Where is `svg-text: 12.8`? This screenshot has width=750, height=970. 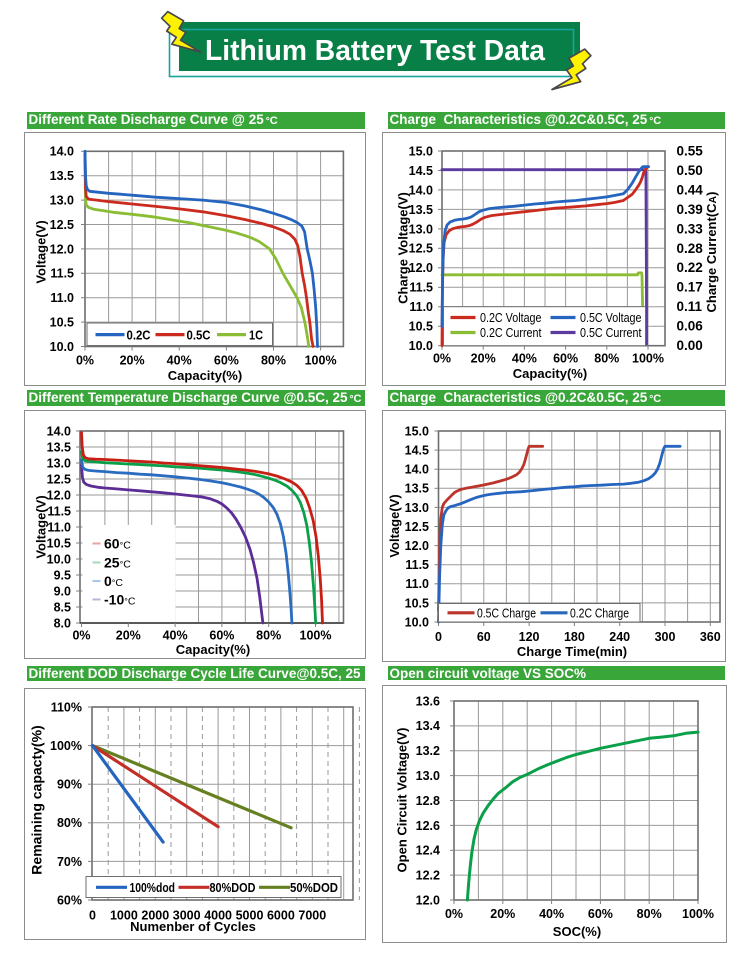 svg-text: 12.8 is located at coordinates (428, 801).